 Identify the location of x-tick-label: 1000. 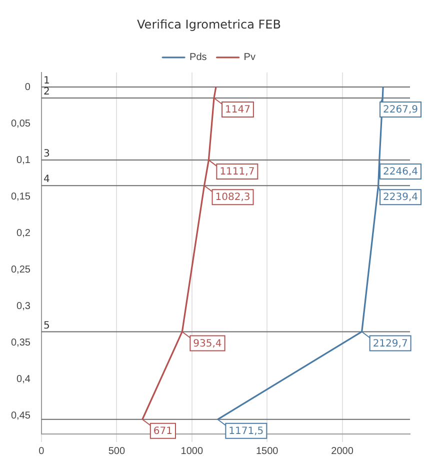
(192, 451).